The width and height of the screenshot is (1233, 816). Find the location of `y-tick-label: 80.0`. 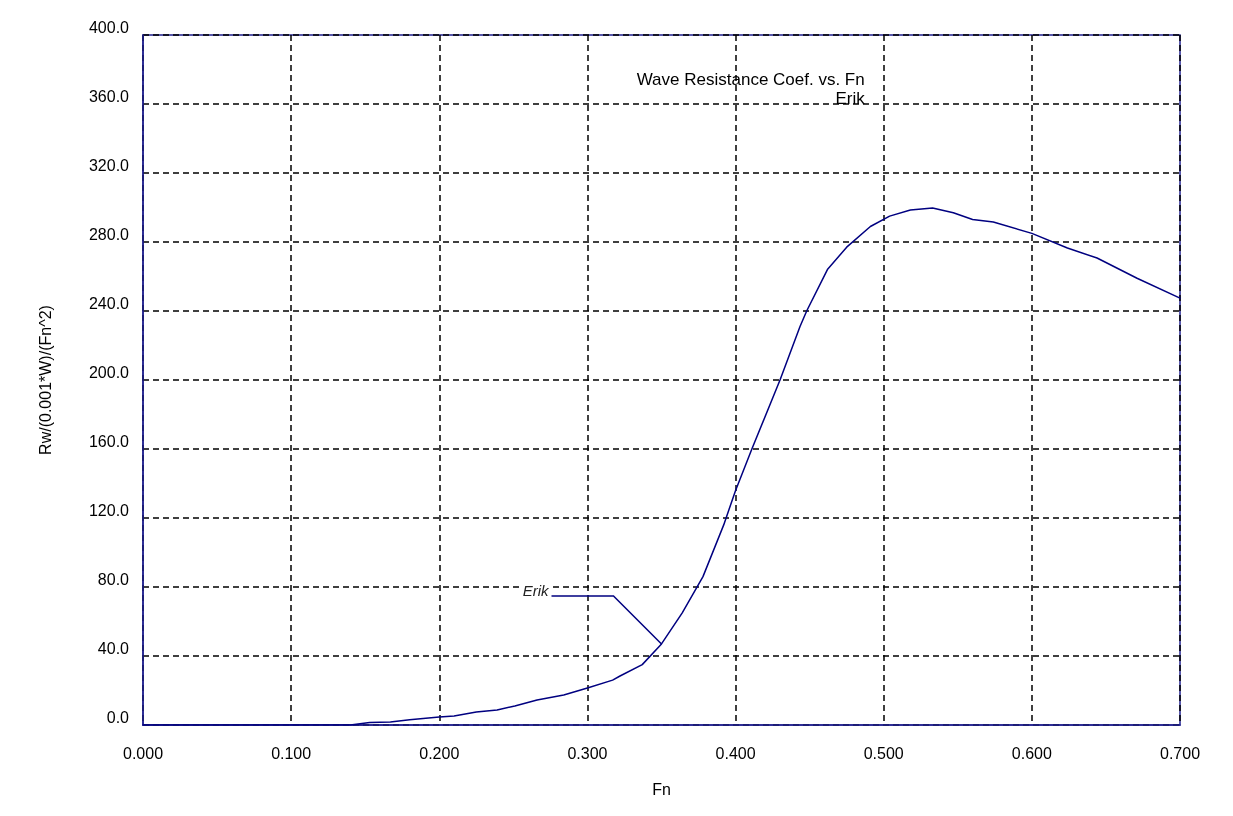

y-tick-label: 80.0 is located at coordinates (113, 579).